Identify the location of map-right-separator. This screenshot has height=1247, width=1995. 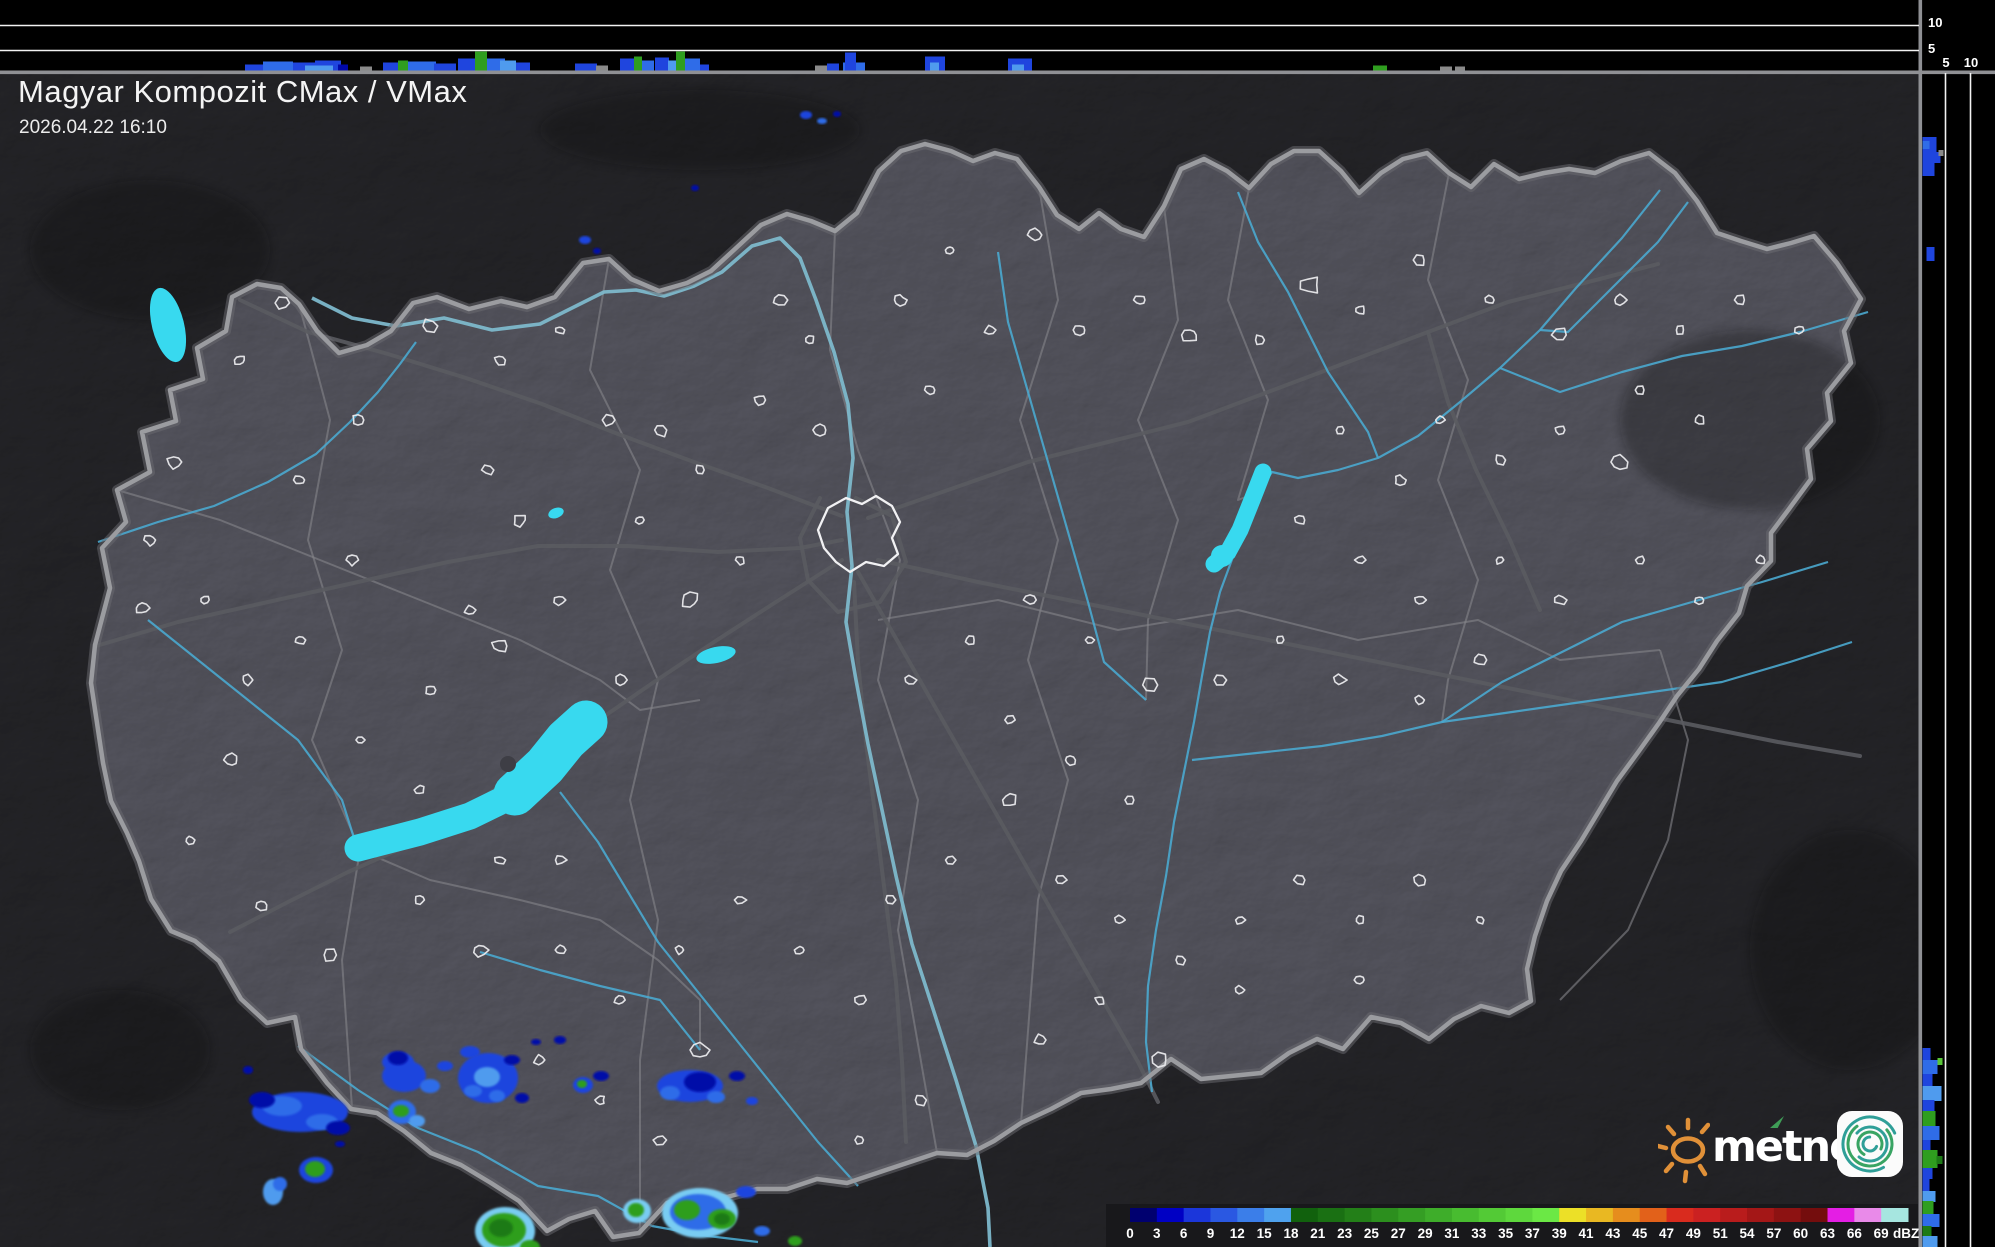
(1920, 623).